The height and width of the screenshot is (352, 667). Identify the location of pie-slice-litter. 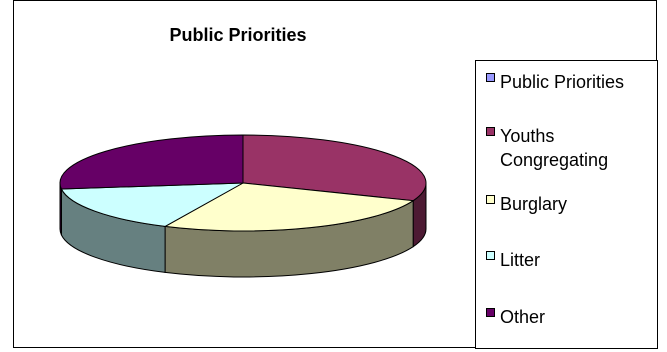
(152, 204).